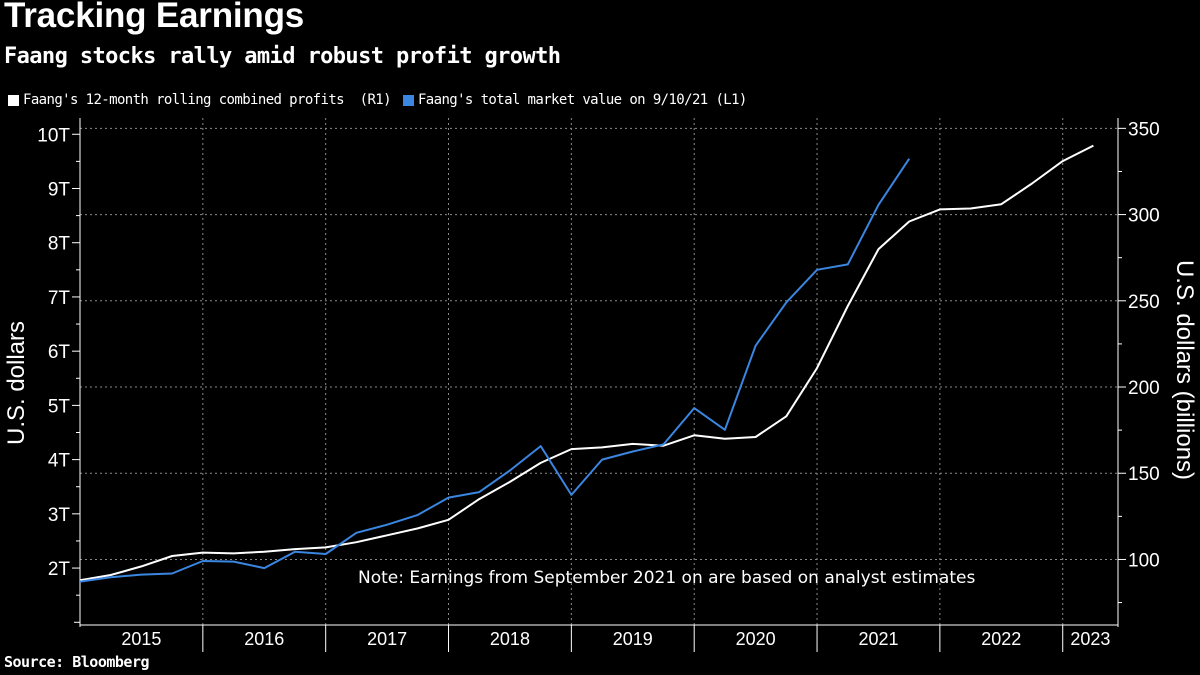 This screenshot has width=1200, height=675. I want to click on chart-title: Tracking Earnings, so click(154, 17).